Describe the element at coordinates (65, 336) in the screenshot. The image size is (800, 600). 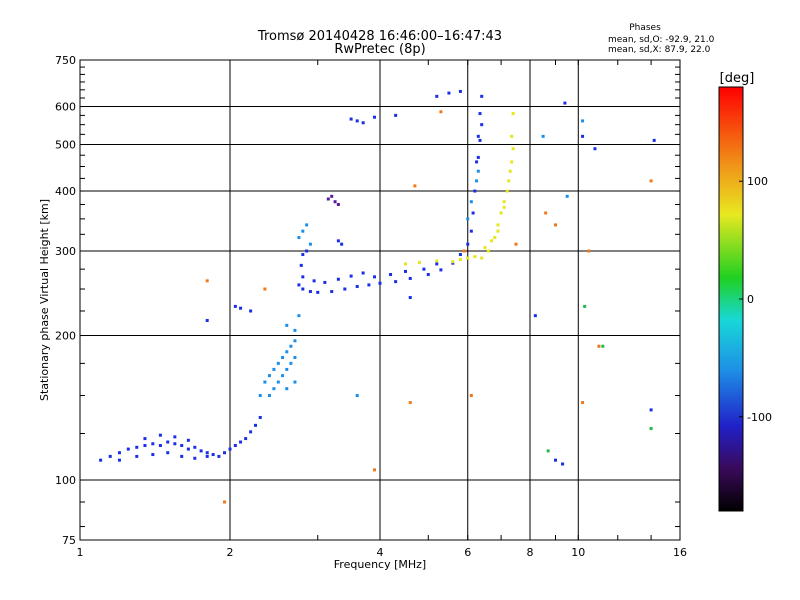
I see `y-tick-label: 200` at that location.